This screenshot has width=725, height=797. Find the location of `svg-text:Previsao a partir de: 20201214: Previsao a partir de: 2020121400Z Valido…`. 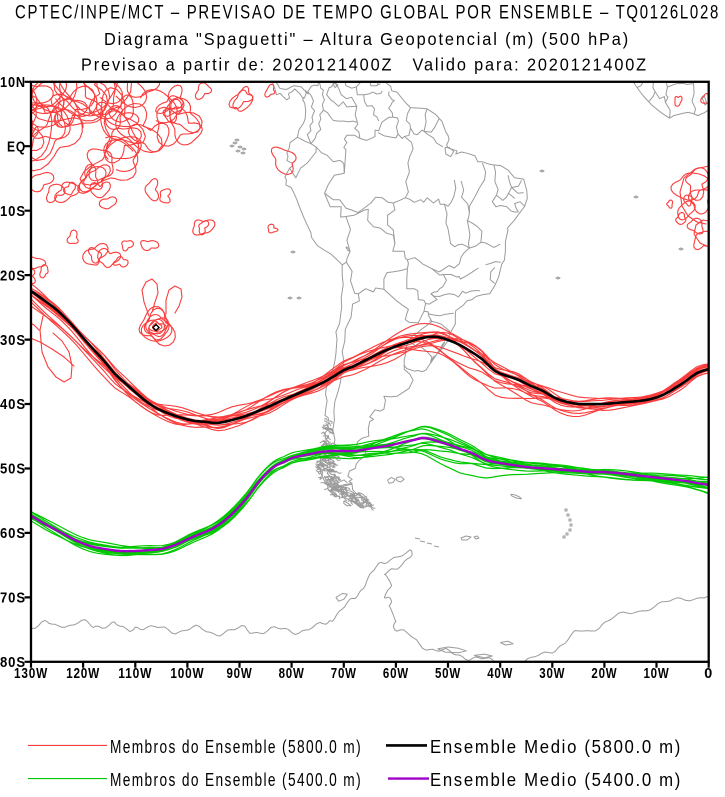

svg-text:Previsao a partir de: 20201214: Previsao a partir de: 2020121400Z Valido… is located at coordinates (364, 65).